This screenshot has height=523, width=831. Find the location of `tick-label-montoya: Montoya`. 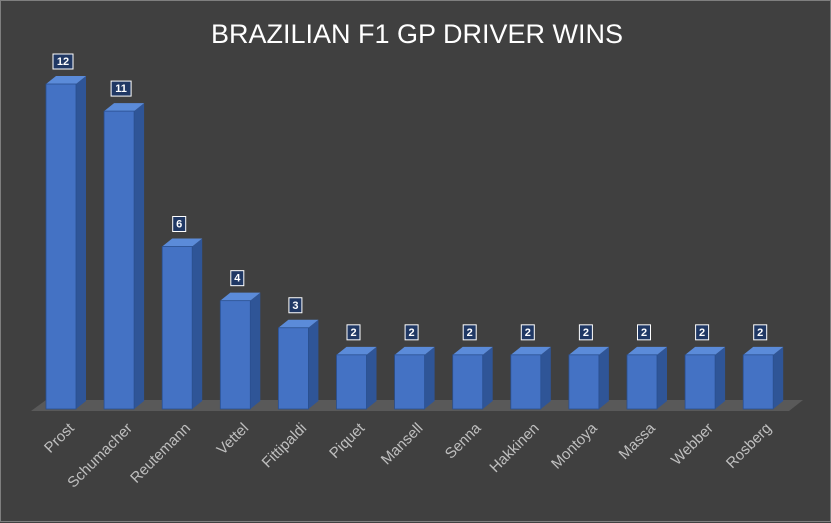

tick-label-montoya: Montoya is located at coordinates (574, 445).